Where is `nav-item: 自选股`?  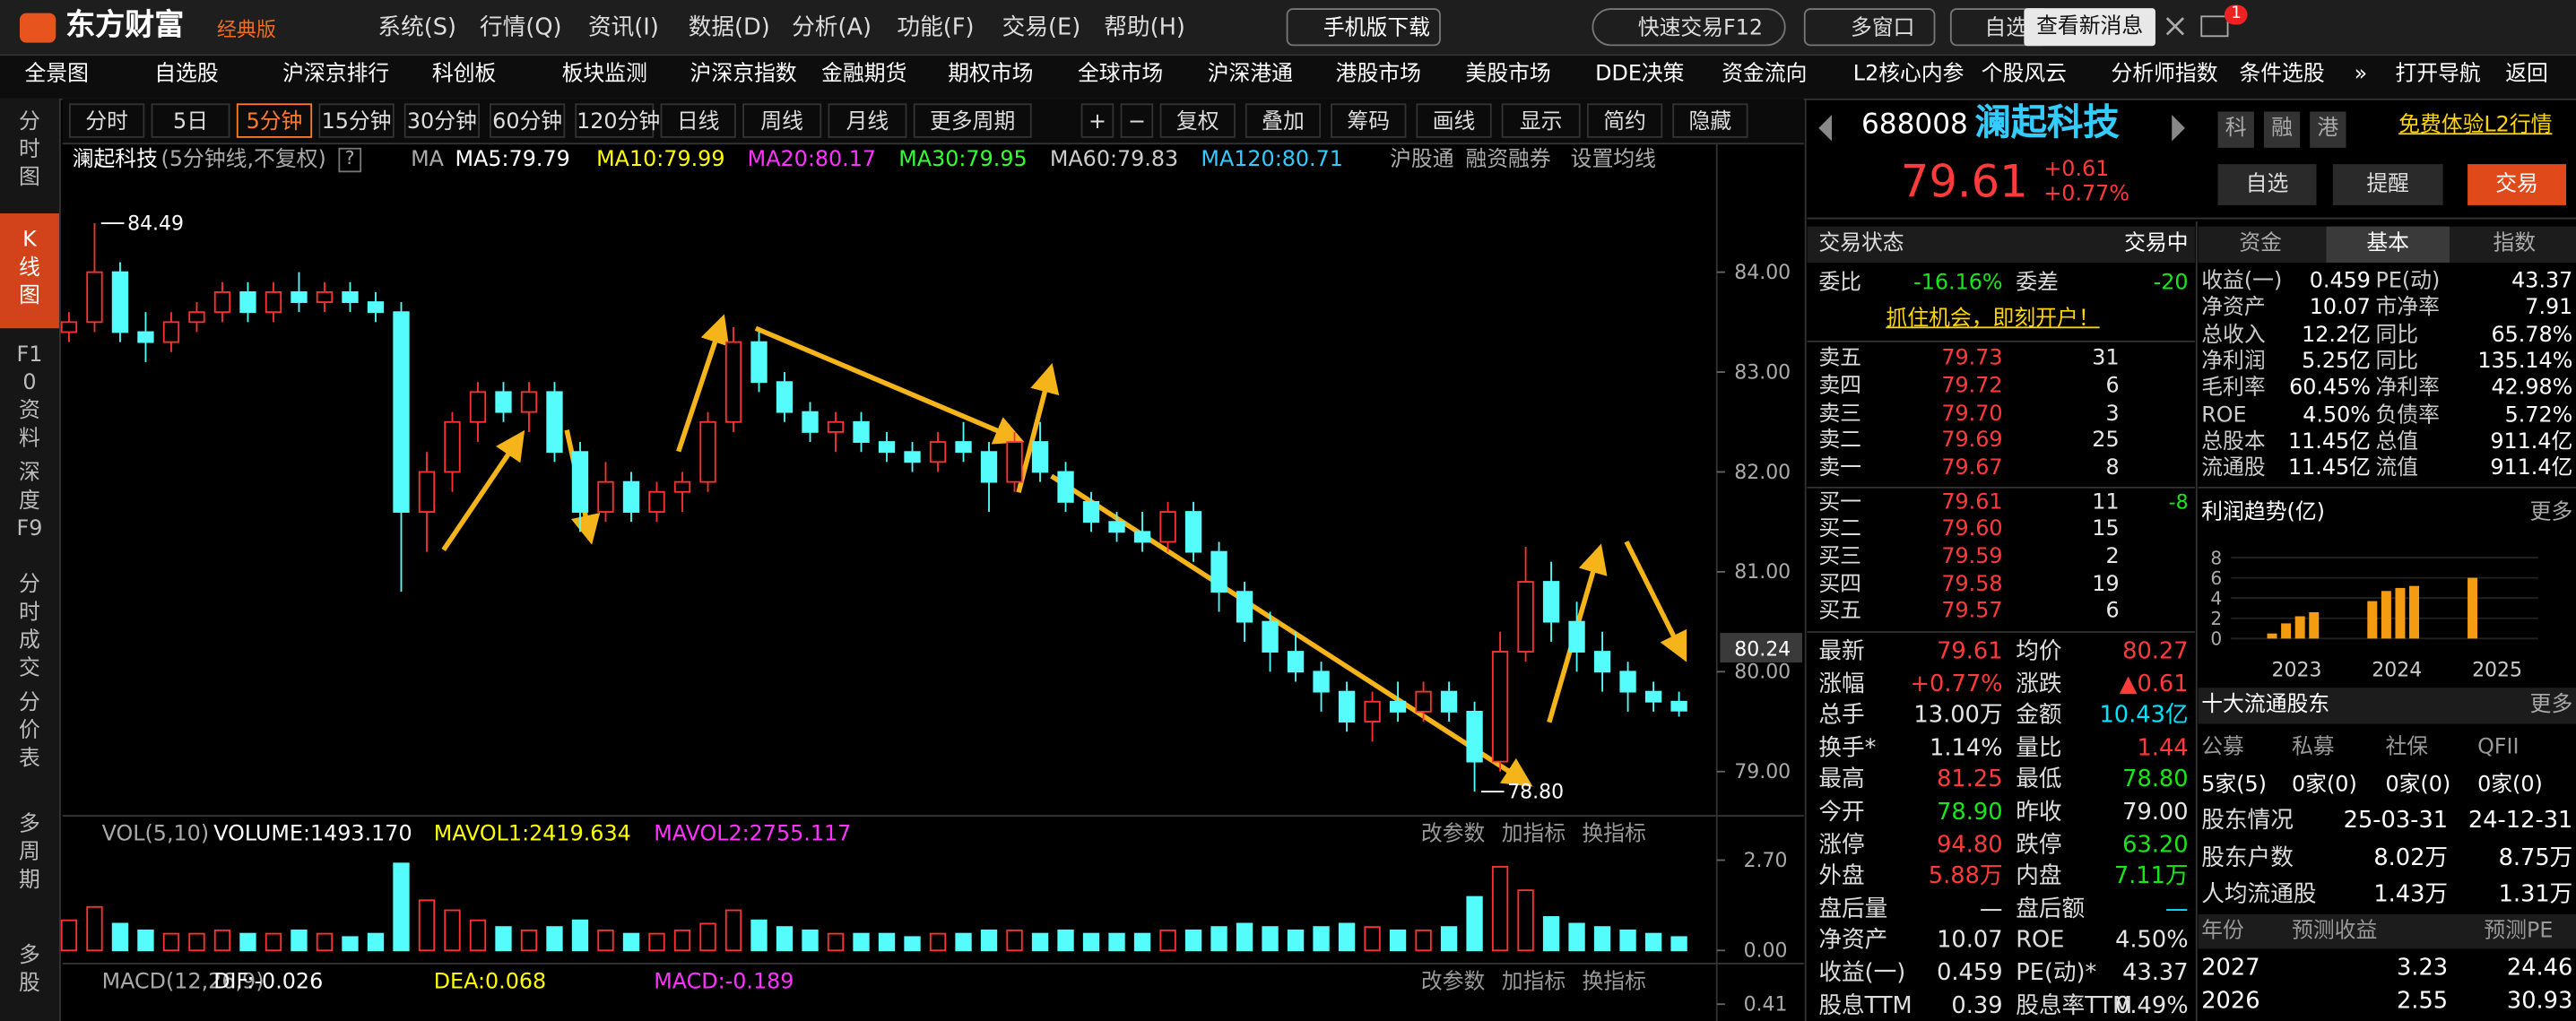
nav-item: 自选股 is located at coordinates (186, 75).